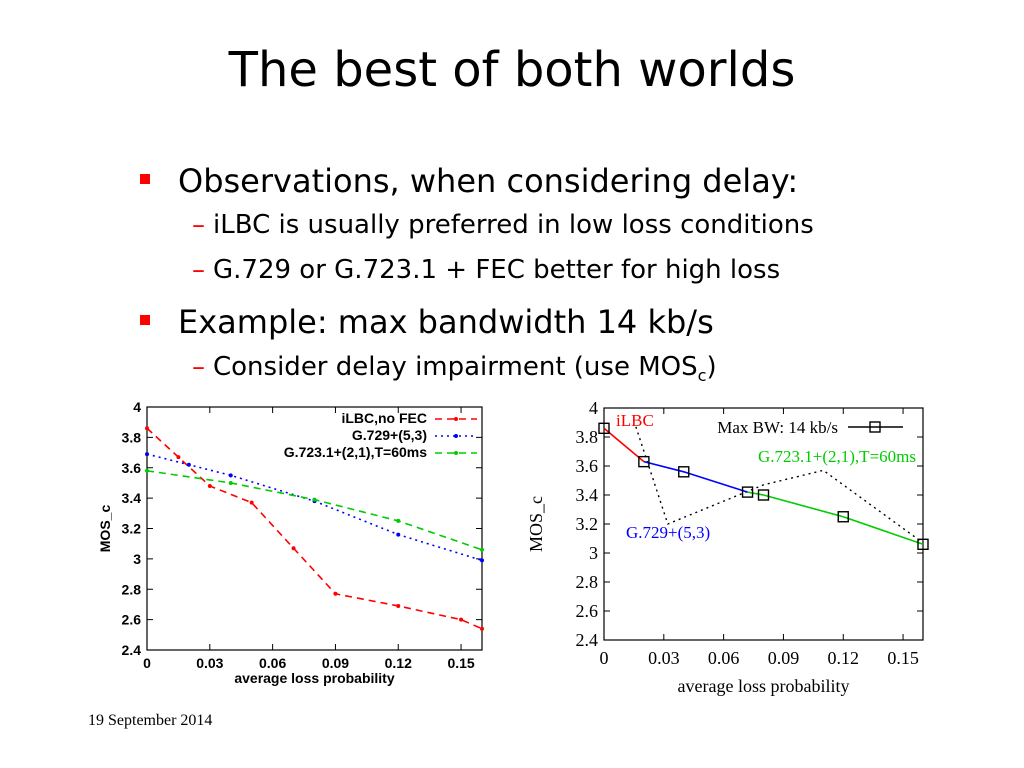  Describe the element at coordinates (777, 427) in the screenshot. I see `legend-entry-label: Max BW: 14 kb/s` at that location.